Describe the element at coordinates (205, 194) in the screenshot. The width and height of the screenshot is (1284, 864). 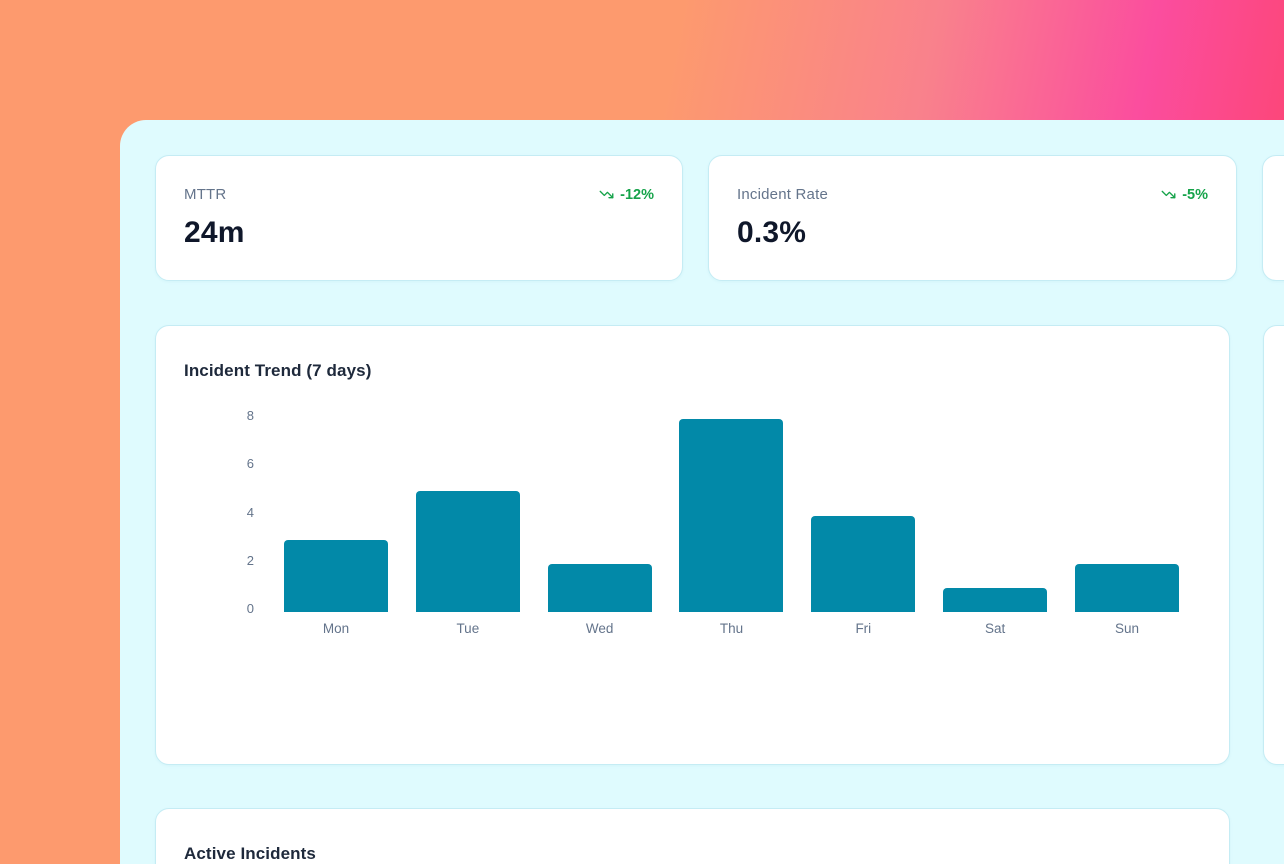
I see `stat-label: MTTR` at that location.